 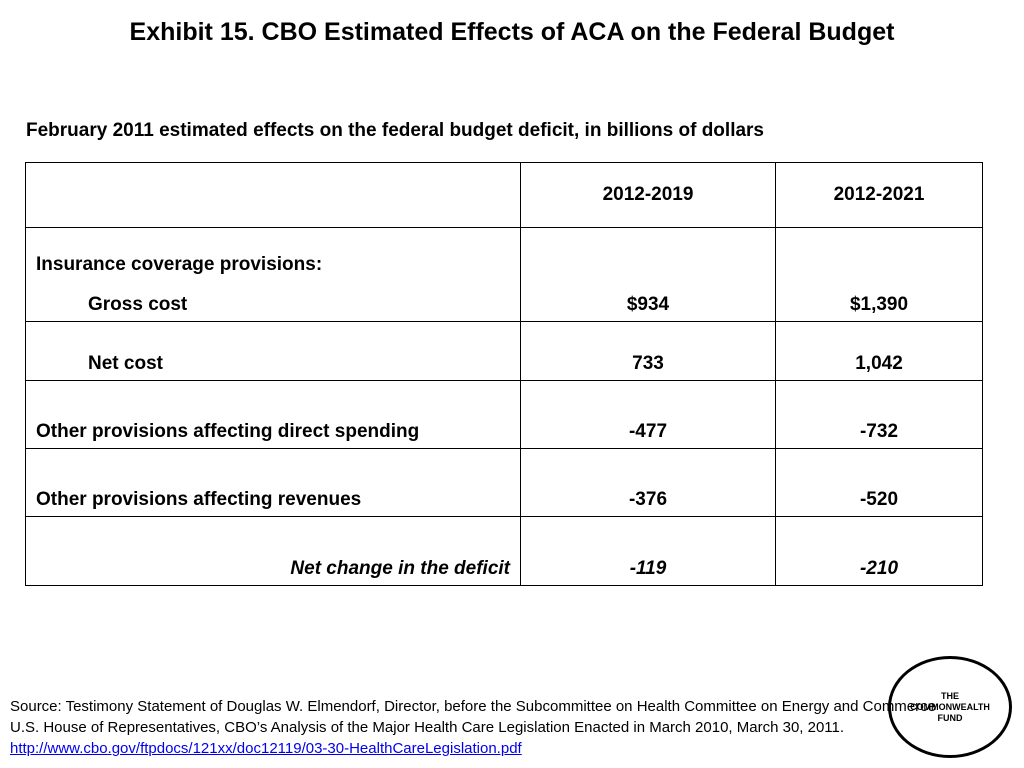 I want to click on logo-line: FUND, so click(x=950, y=717).